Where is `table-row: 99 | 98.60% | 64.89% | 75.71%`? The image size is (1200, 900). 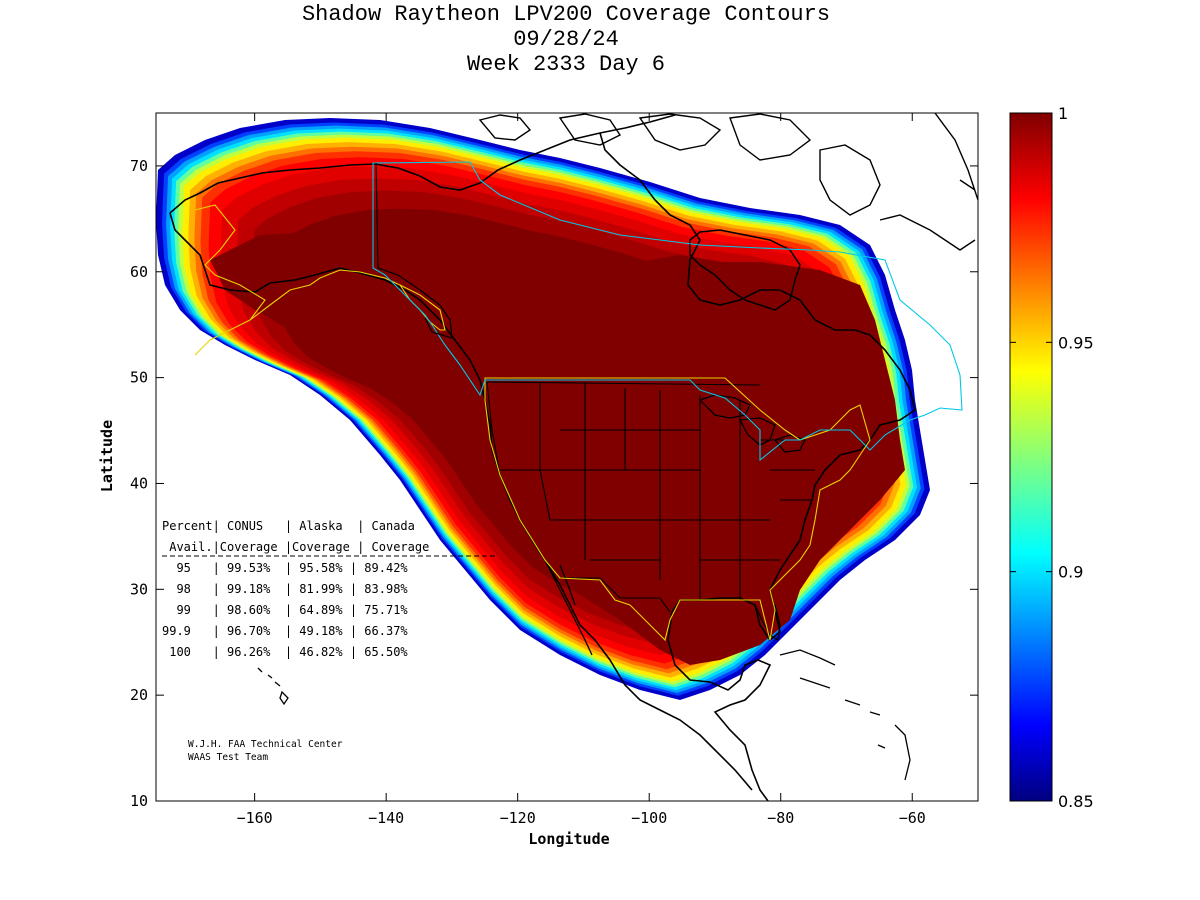
table-row: 99 | 98.60% | 64.89% | 75.71% is located at coordinates (285, 610).